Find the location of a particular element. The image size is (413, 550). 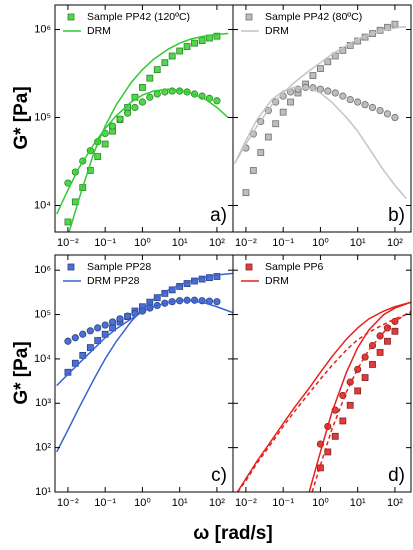

legend-label: DRM PP28 is located at coordinates (113, 281).